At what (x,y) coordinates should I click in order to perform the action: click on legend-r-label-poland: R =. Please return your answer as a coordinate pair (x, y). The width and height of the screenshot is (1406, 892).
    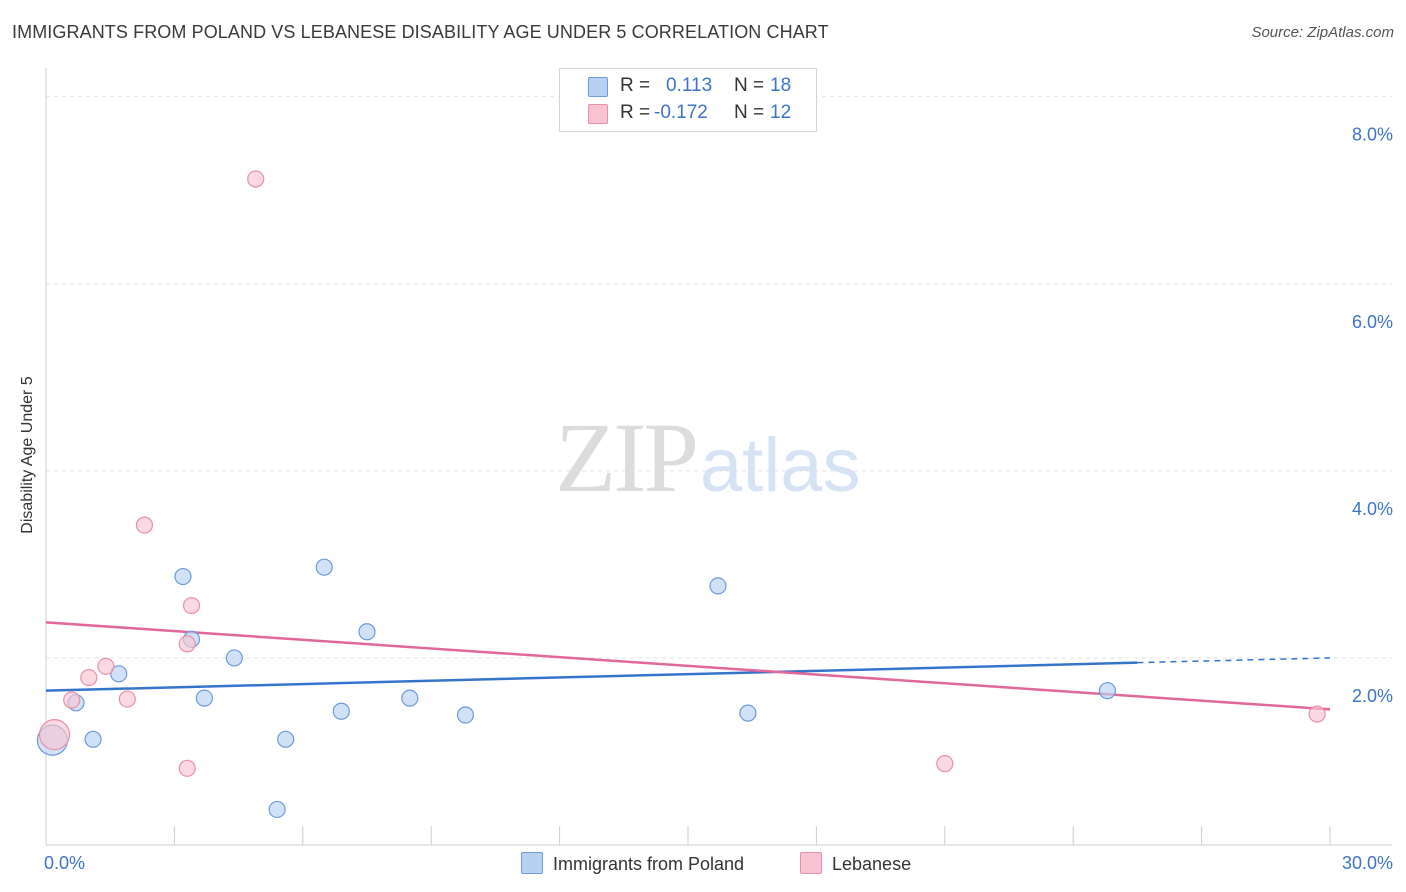
    Looking at the image, I should click on (635, 85).